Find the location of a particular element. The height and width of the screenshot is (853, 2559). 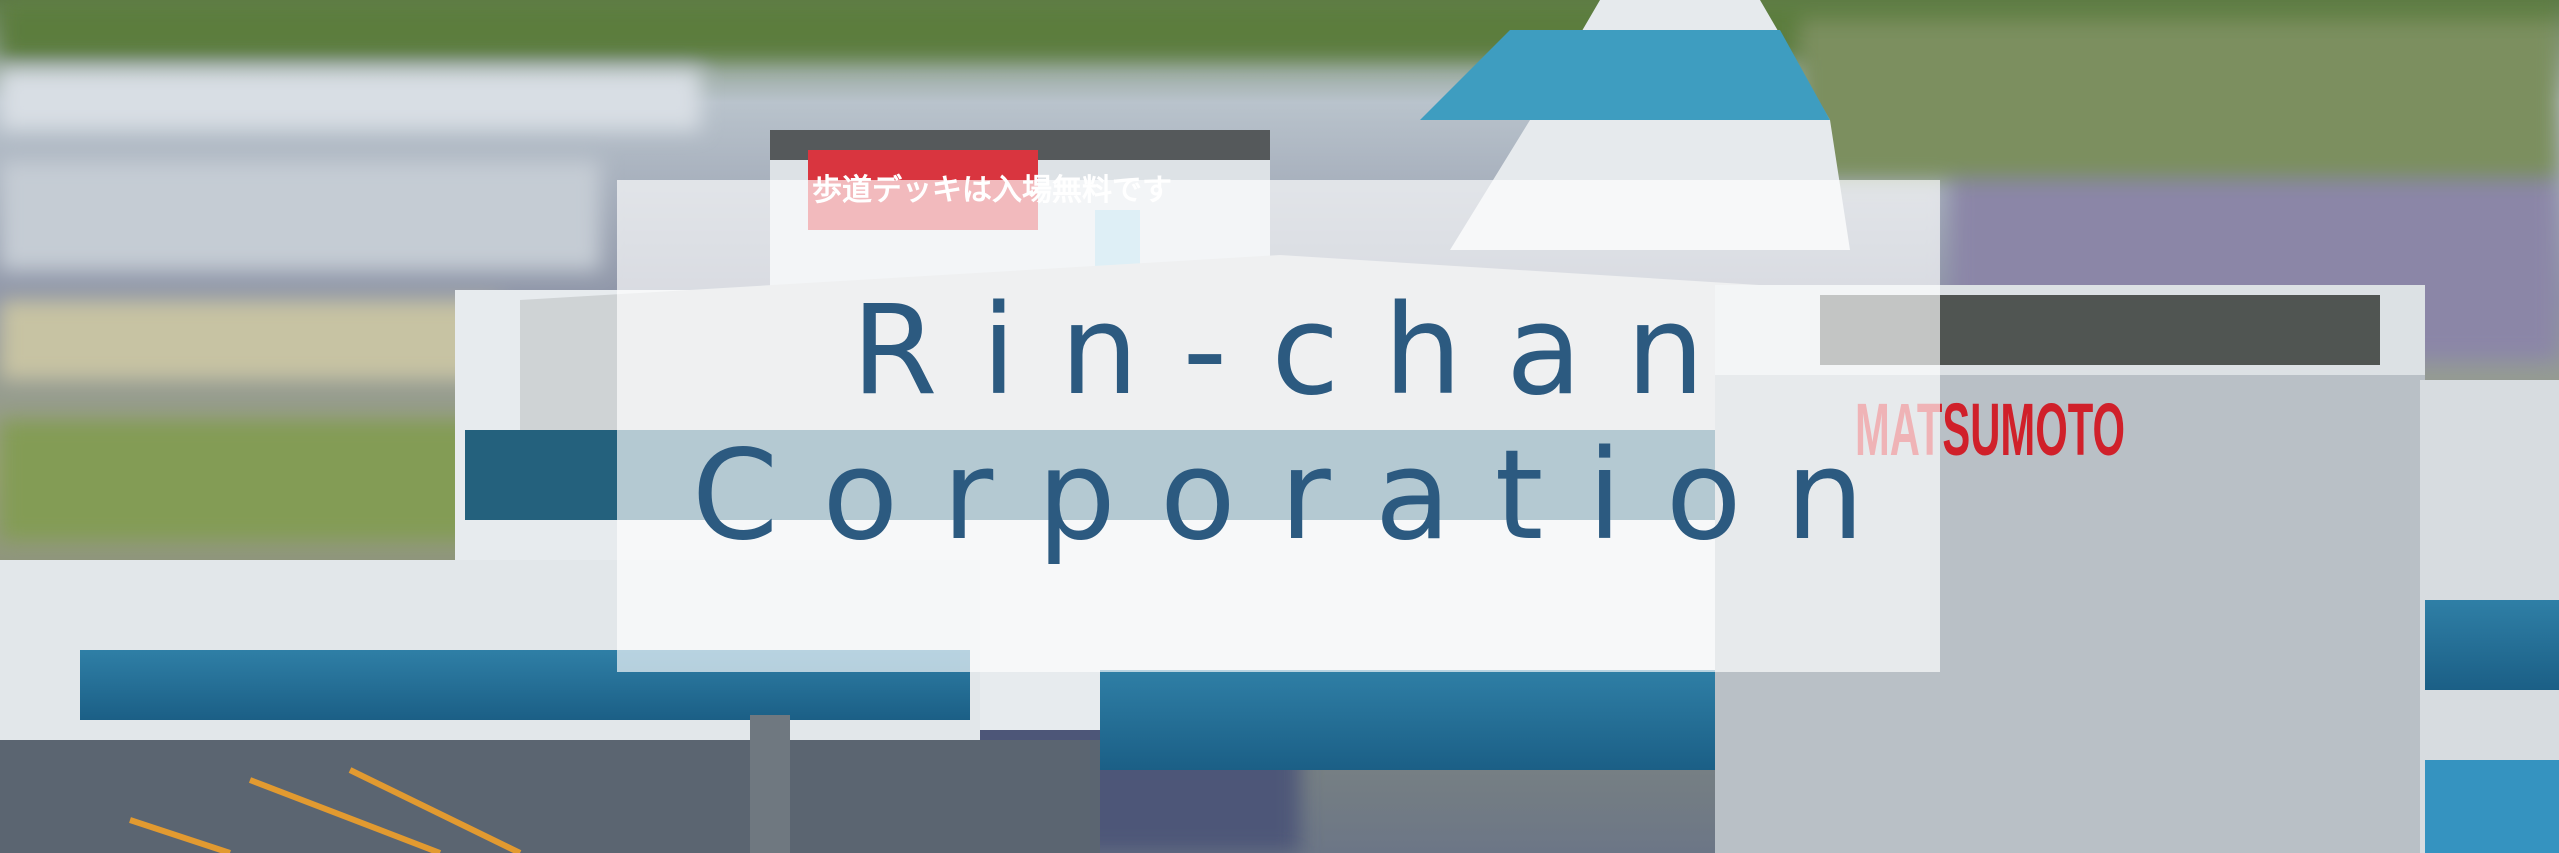

title-line: Rin-chan is located at coordinates (1299, 351).